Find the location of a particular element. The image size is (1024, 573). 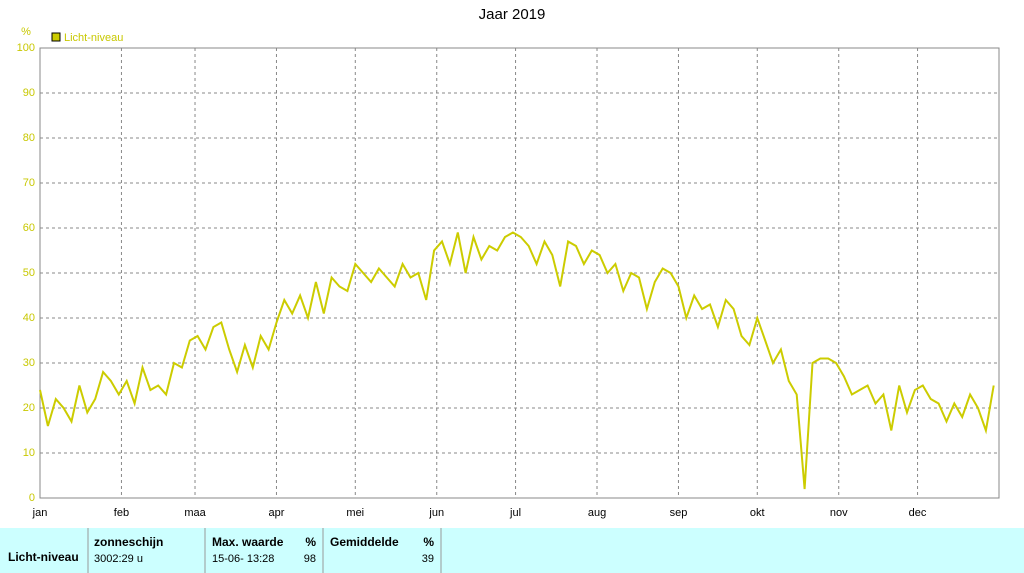

col-header: zonneschijn is located at coordinates (128, 542).